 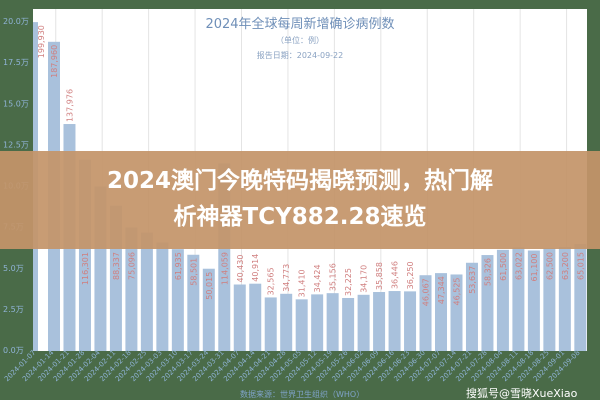 What do you see at coordinates (395, 275) in the screenshot?
I see `data-label: 36,446` at bounding box center [395, 275].